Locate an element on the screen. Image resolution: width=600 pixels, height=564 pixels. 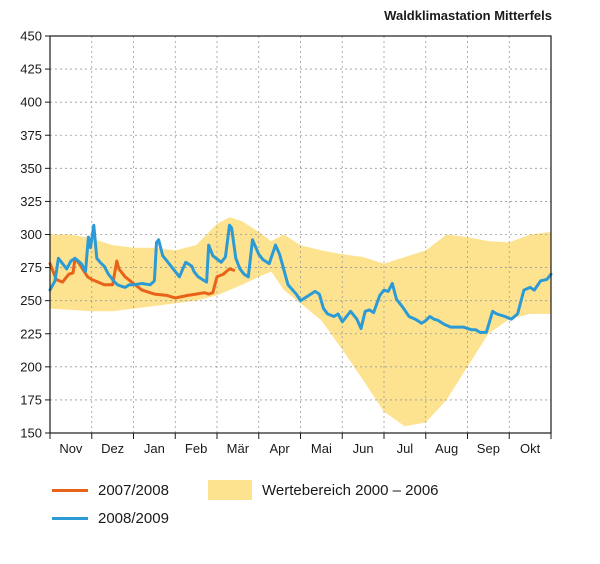
x-tick-label: Sep is located at coordinates (488, 448).